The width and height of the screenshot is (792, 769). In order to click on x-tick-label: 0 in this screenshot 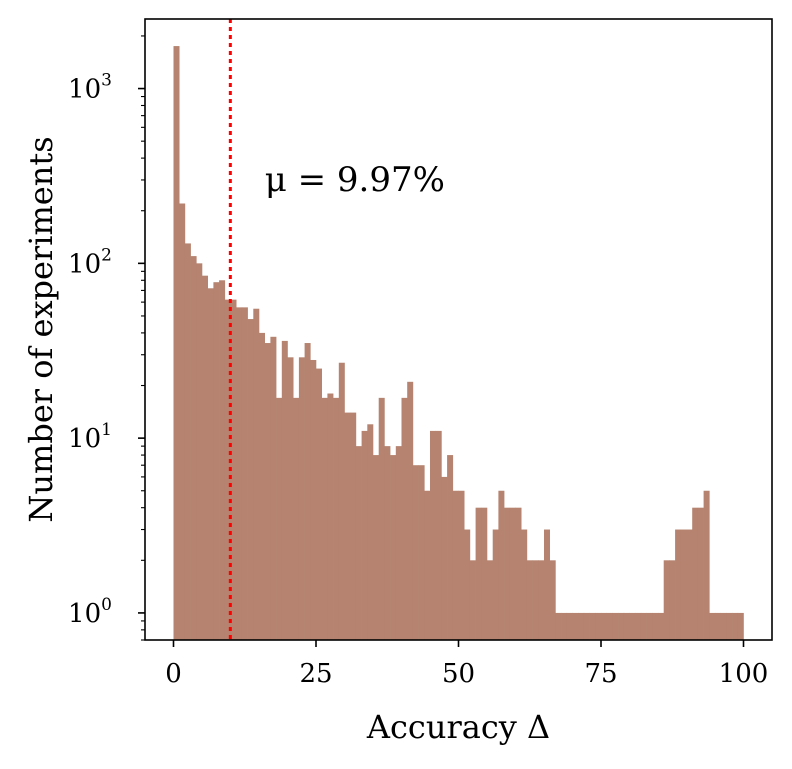, I will do `click(173, 674)`.